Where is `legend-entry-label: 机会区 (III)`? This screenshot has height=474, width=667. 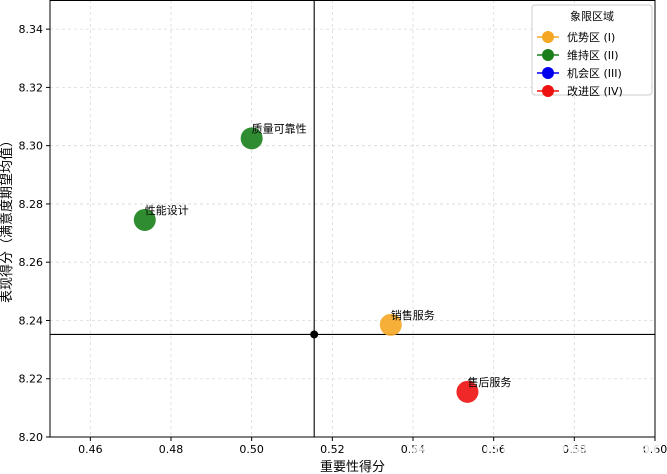
legend-entry-label: 机会区 (III) is located at coordinates (594, 73).